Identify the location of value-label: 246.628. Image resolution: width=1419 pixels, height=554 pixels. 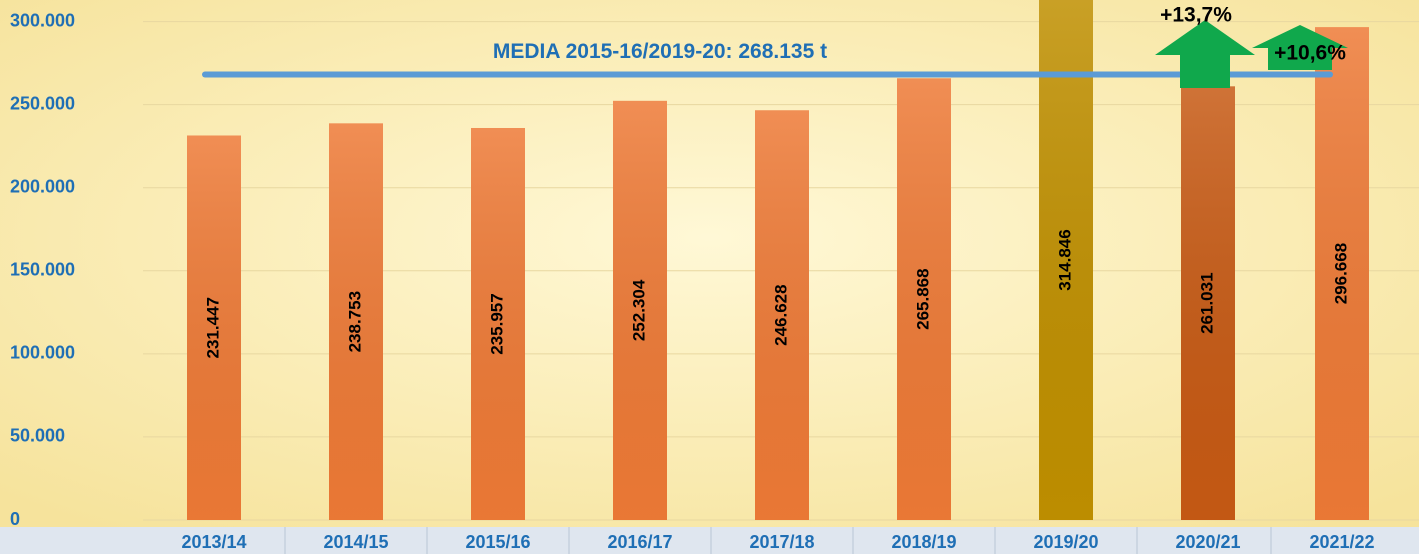
(780, 314).